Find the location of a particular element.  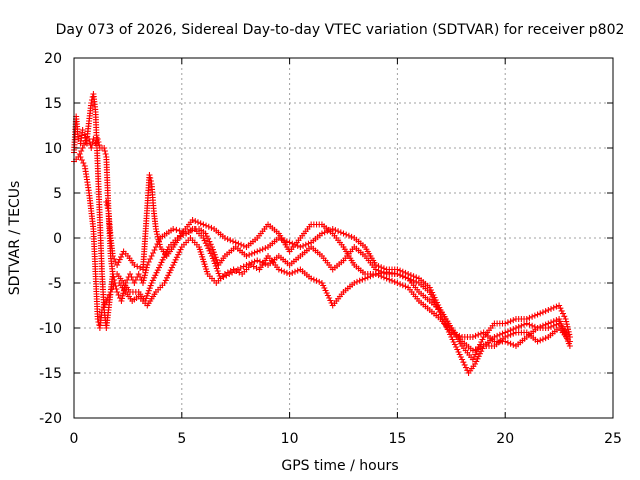

y-tick-label: 5 is located at coordinates (57, 194).